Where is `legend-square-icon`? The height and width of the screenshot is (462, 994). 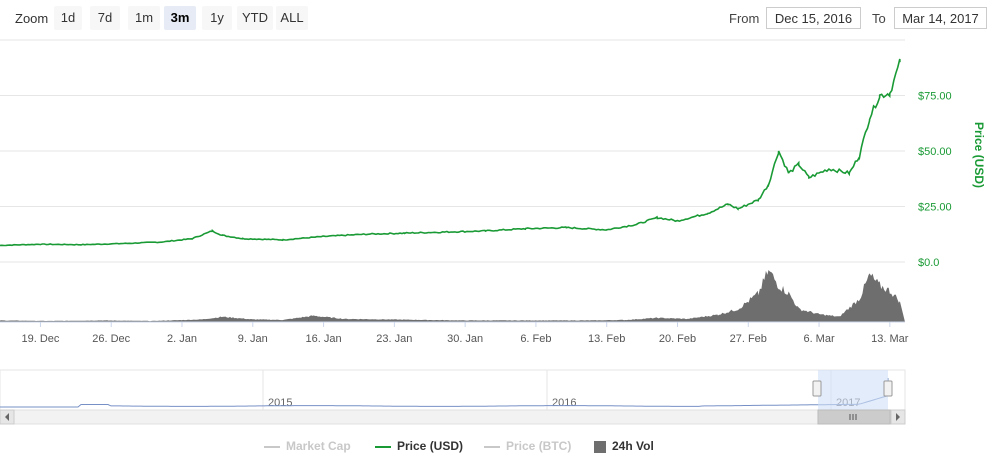 legend-square-icon is located at coordinates (600, 446).